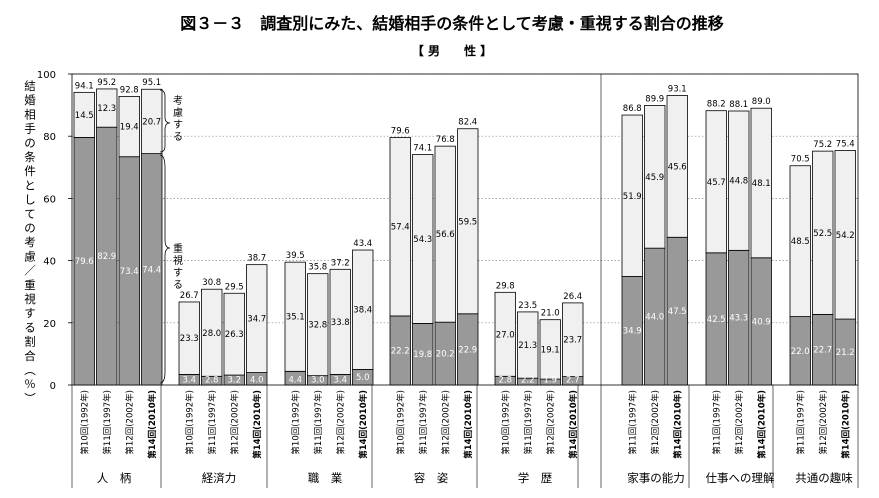 The width and height of the screenshot is (879, 498). Describe the element at coordinates (632, 332) in the screenshot. I see `emphasize-value-label: 34.9` at that location.